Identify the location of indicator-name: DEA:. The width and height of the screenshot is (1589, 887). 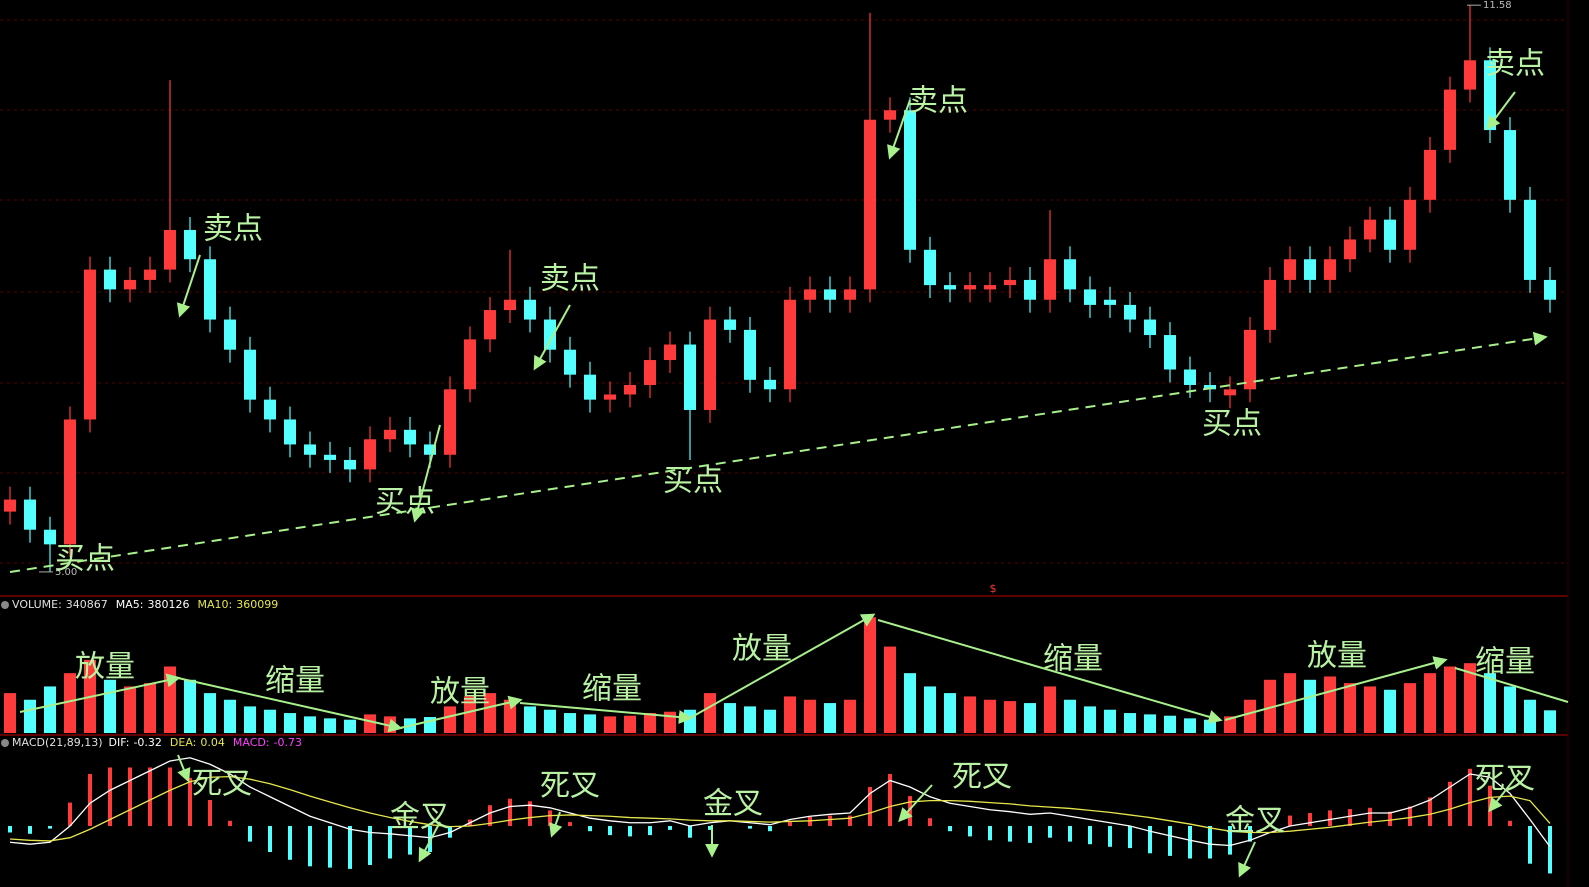
(183, 742).